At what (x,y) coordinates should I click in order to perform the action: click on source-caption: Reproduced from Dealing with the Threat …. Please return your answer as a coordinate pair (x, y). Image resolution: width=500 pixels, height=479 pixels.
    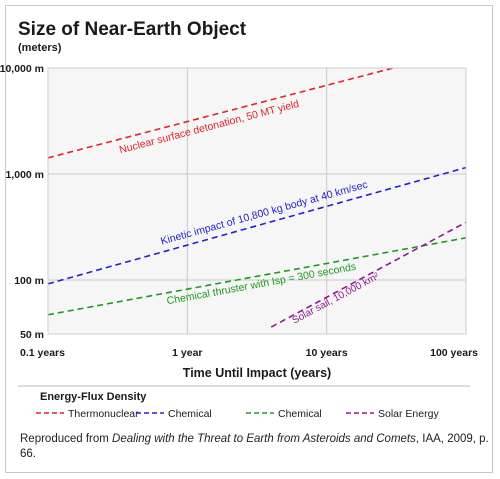
    Looking at the image, I should click on (255, 447).